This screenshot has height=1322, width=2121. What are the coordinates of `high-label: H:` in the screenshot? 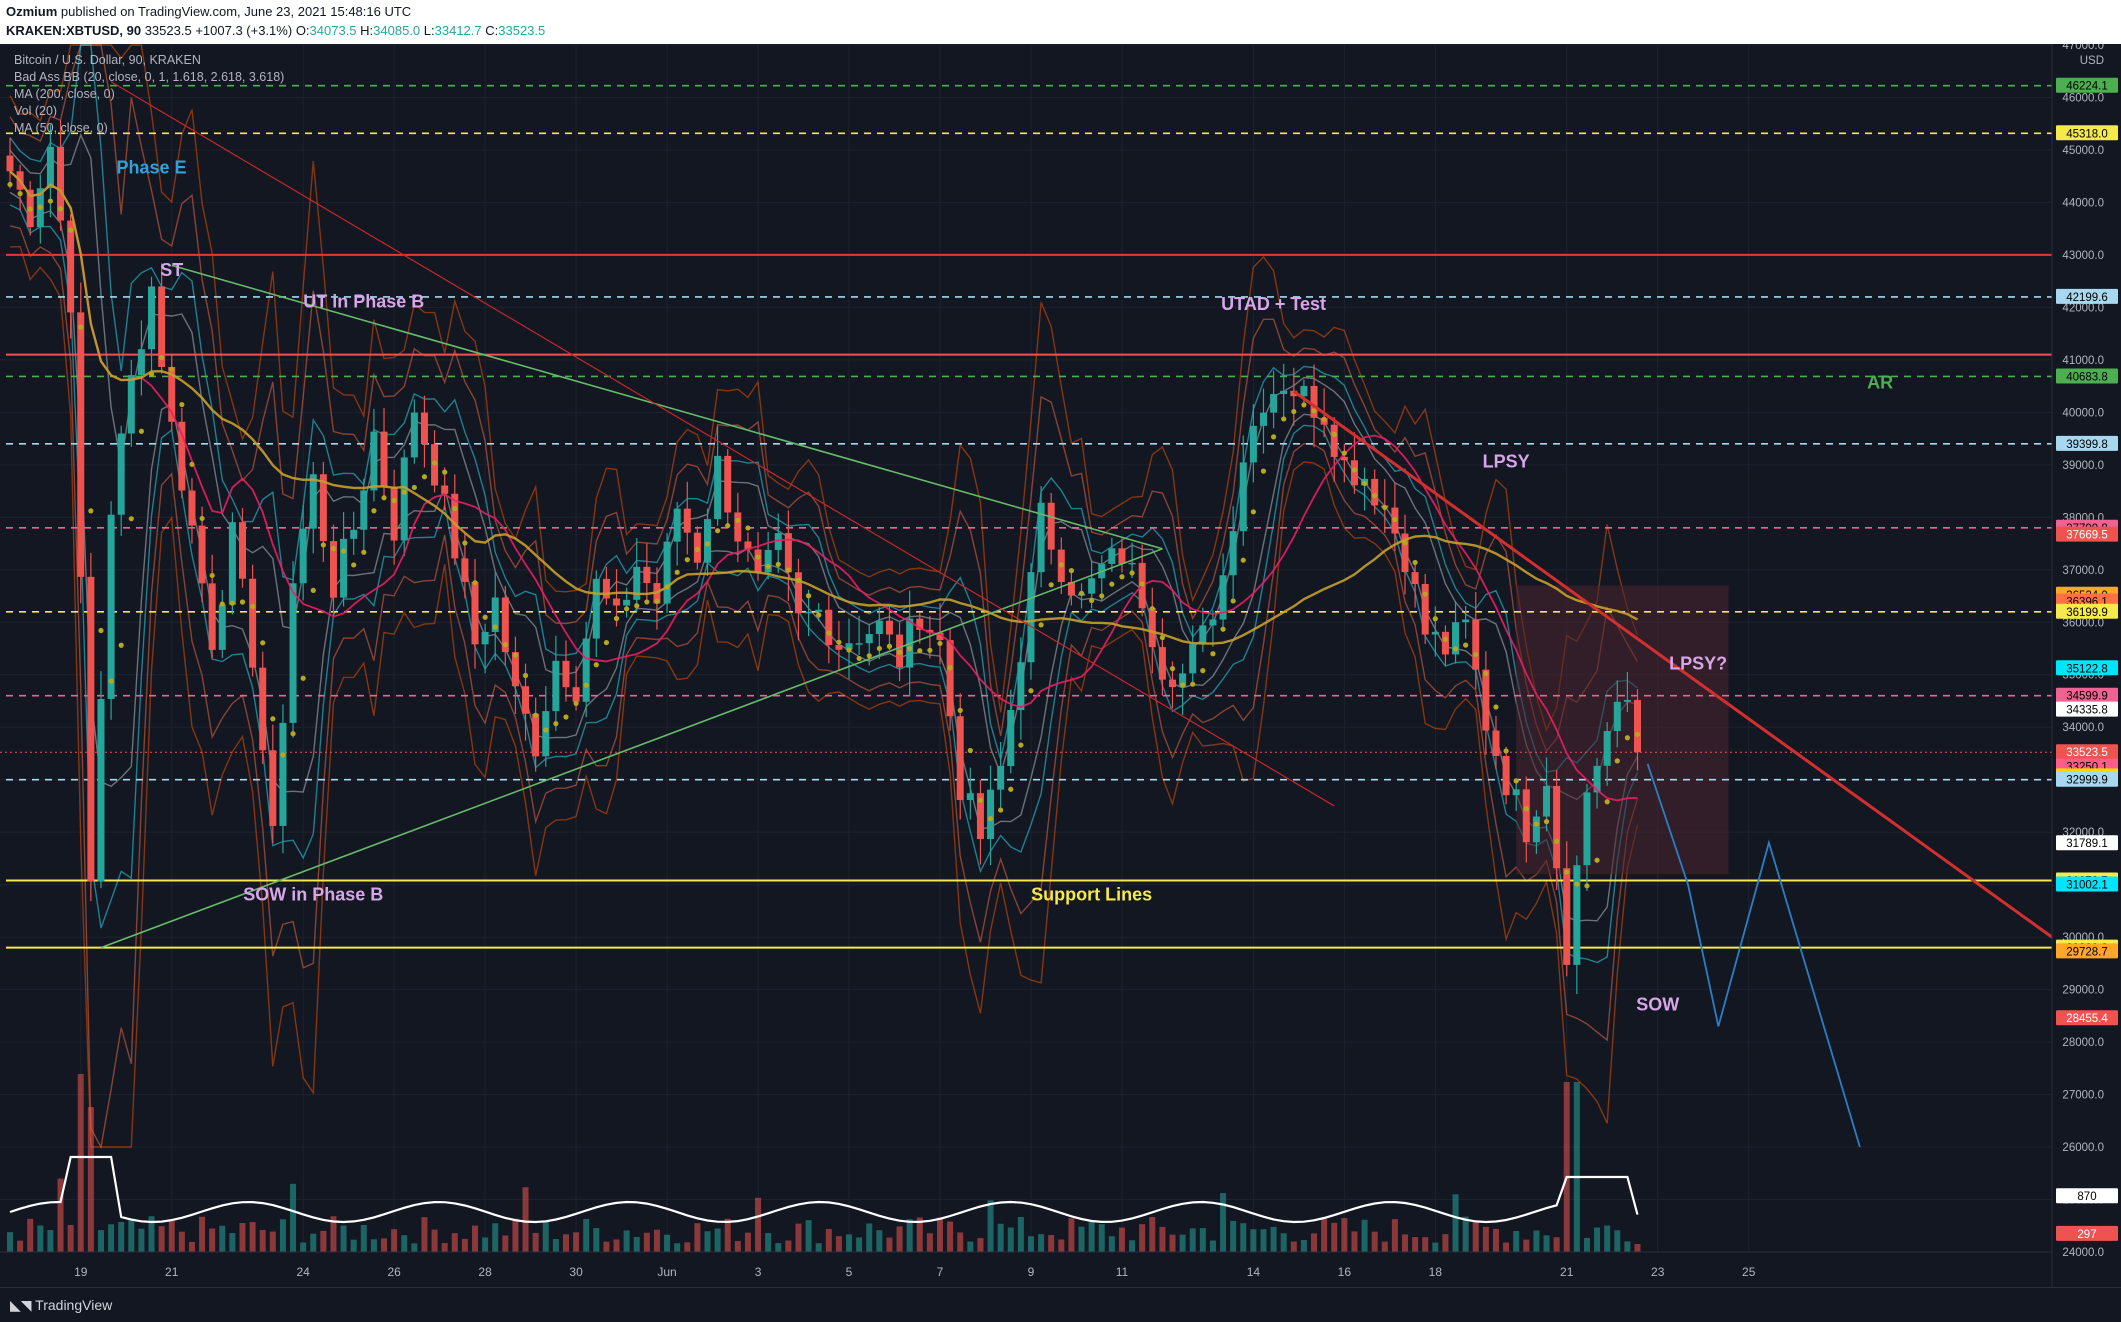 It's located at (367, 30).